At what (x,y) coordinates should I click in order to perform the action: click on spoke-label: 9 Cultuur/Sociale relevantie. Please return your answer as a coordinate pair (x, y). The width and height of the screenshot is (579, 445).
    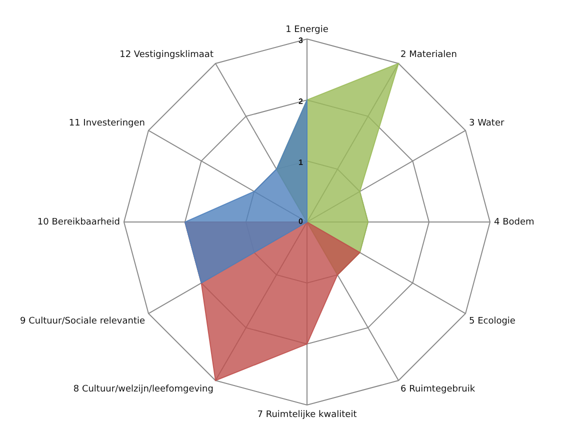
    Looking at the image, I should click on (83, 321).